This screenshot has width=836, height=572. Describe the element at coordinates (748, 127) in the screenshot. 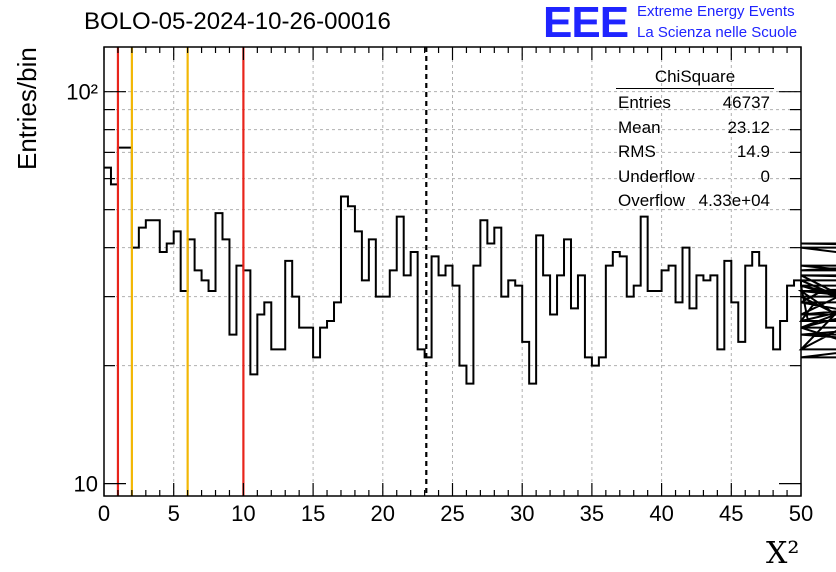

I see `stats-value: 23.12` at that location.